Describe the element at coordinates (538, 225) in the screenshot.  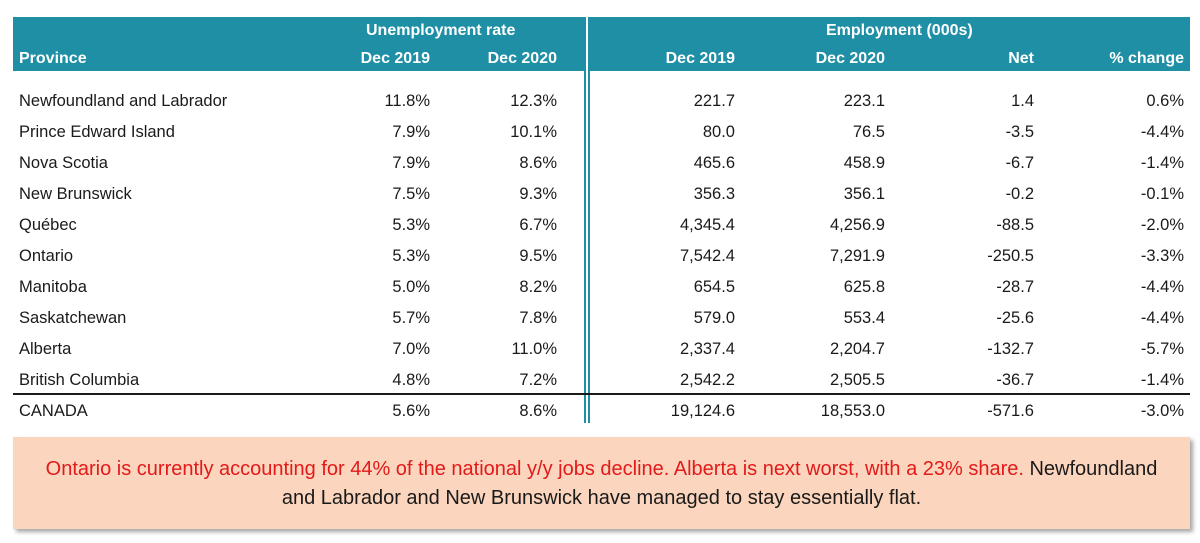
I see `unemployment-dec2020-cell: 6.7%` at that location.